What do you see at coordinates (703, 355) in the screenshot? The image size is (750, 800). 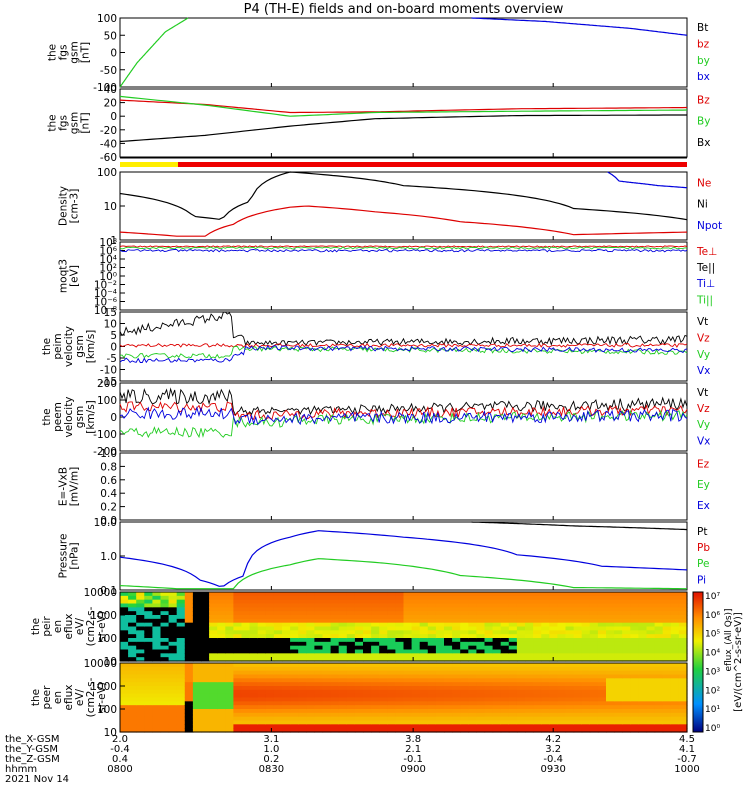 I see `legend-entry: Vy` at bounding box center [703, 355].